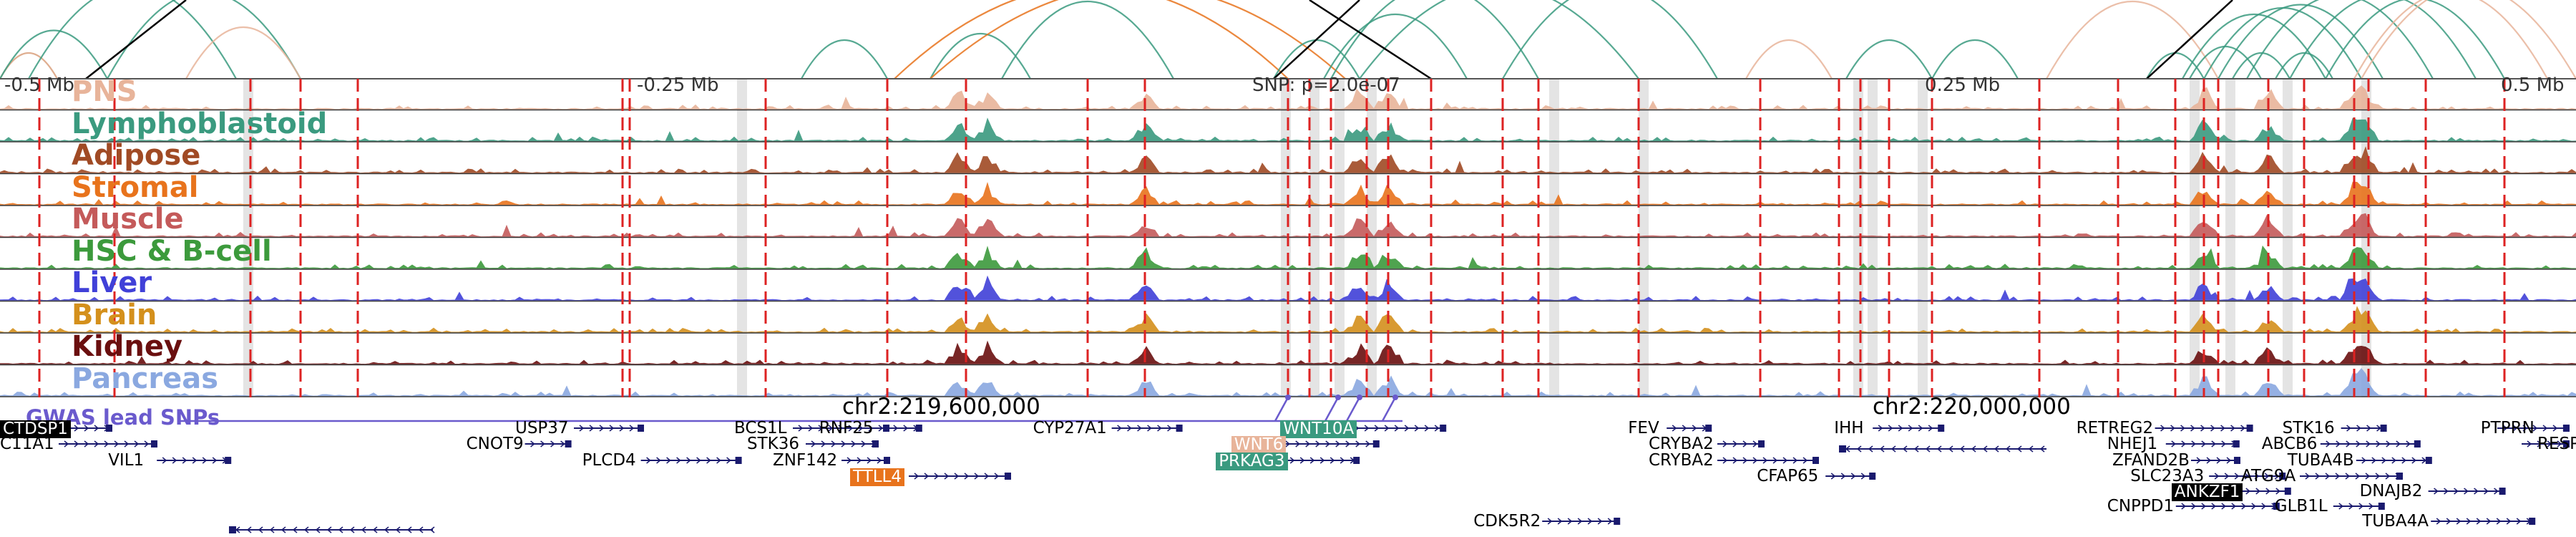  Describe the element at coordinates (145, 378) in the screenshot. I see `track-label: Pancreas` at that location.